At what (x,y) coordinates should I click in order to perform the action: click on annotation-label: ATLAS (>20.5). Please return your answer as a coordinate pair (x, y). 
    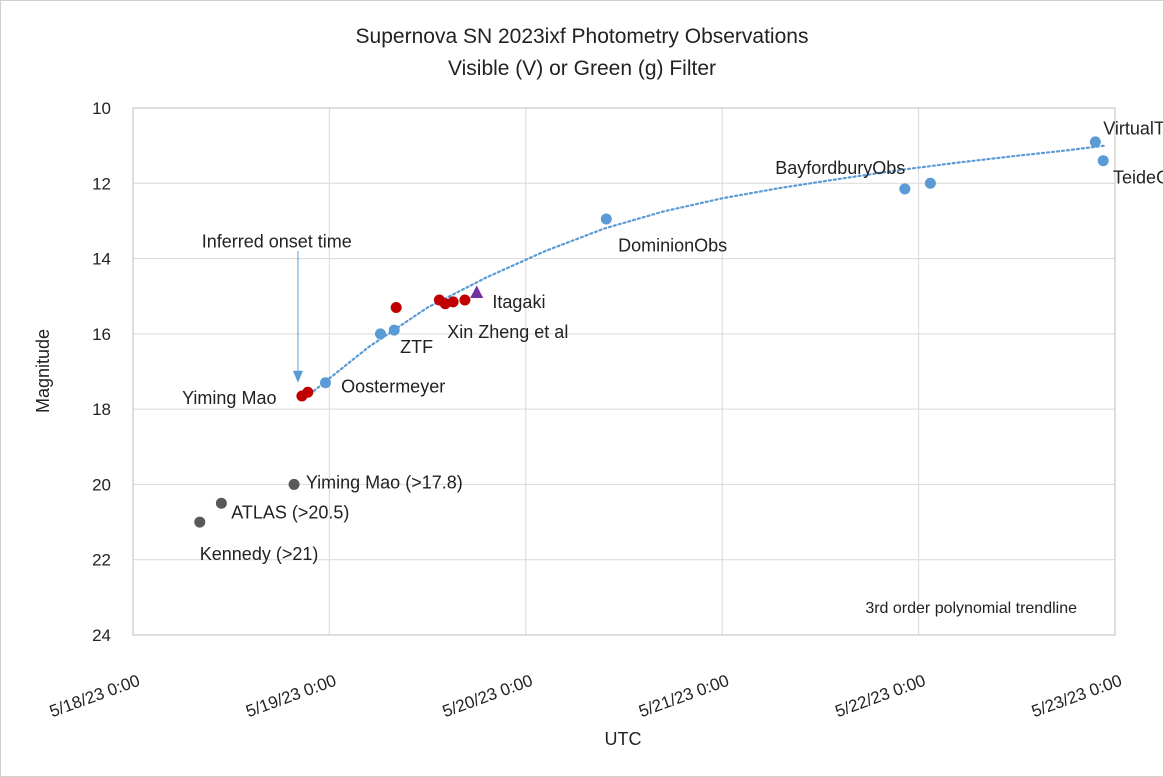
    Looking at the image, I should click on (290, 513).